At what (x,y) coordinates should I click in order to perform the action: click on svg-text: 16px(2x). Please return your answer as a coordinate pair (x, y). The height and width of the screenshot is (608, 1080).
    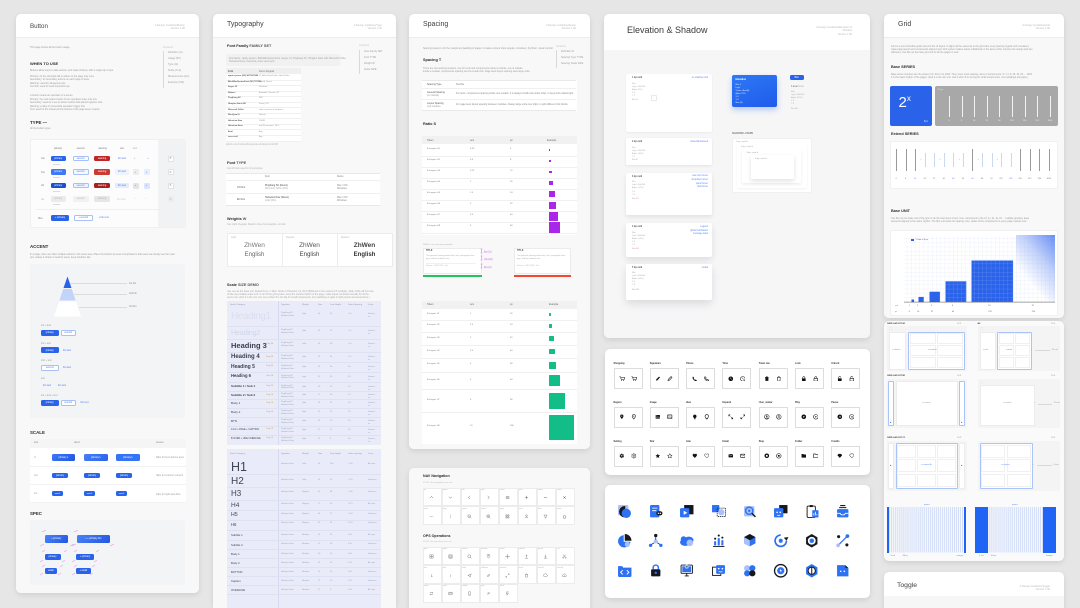
    Looking at the image, I should click on (488, 260).